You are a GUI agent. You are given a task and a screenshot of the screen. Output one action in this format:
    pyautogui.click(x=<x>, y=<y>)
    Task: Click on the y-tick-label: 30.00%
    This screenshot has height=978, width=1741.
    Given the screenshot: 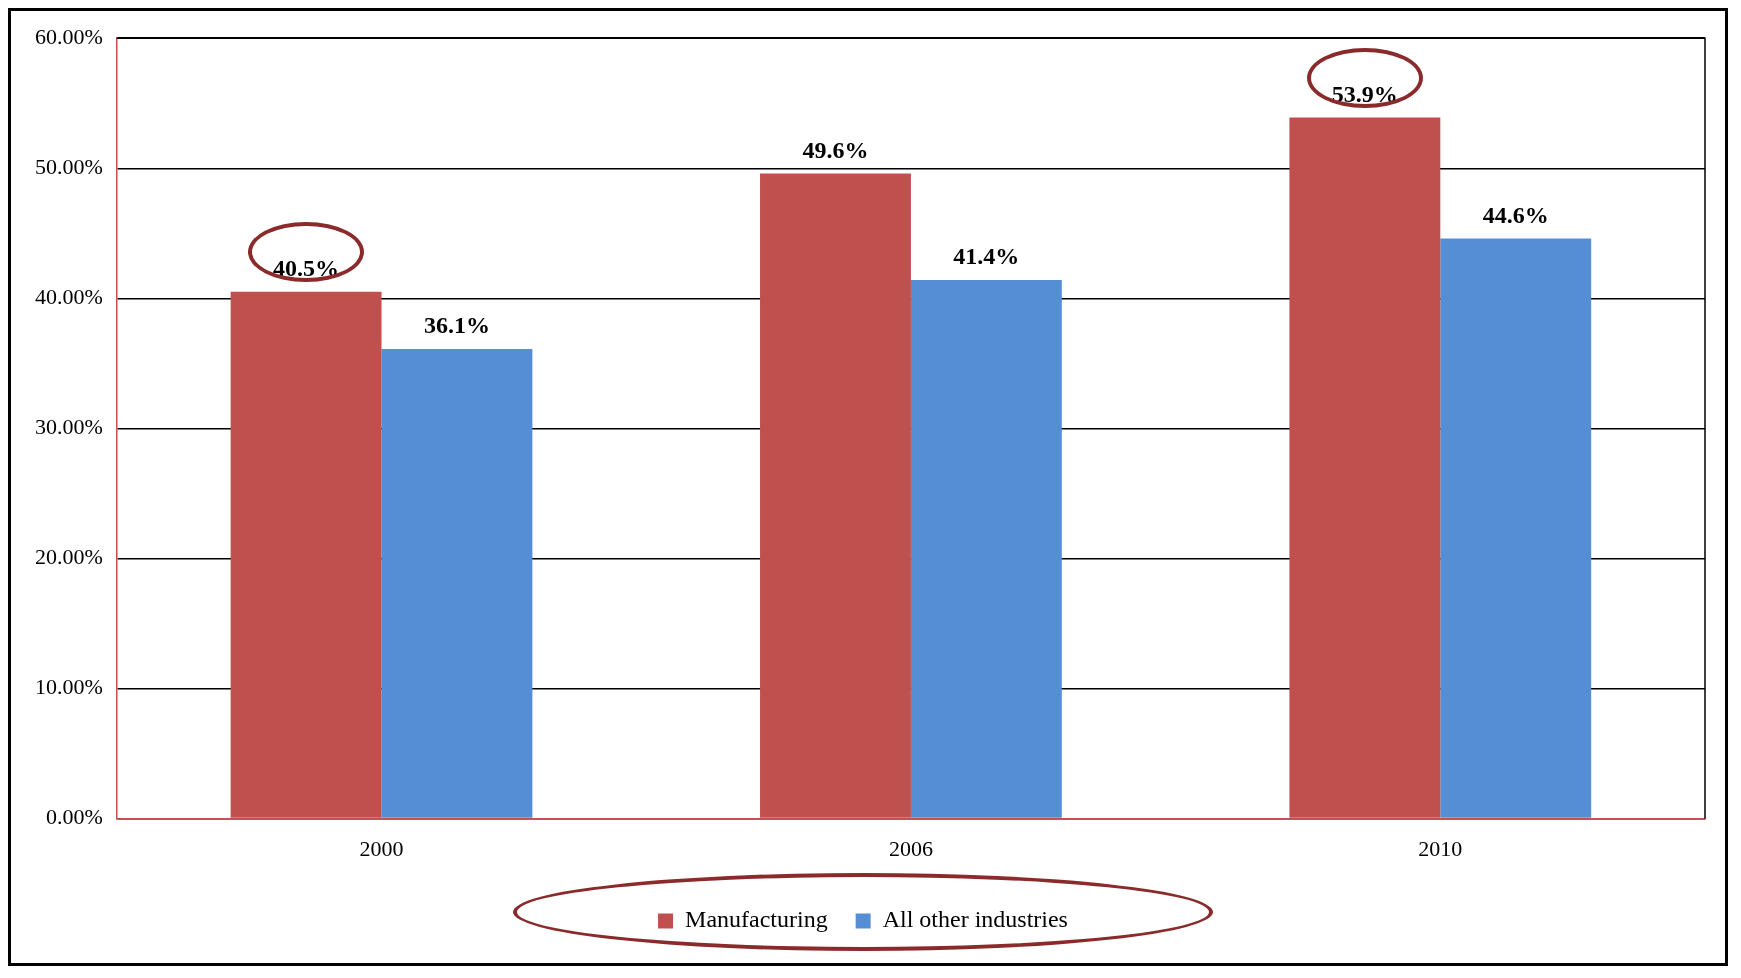 What is the action you would take?
    pyautogui.click(x=69, y=427)
    